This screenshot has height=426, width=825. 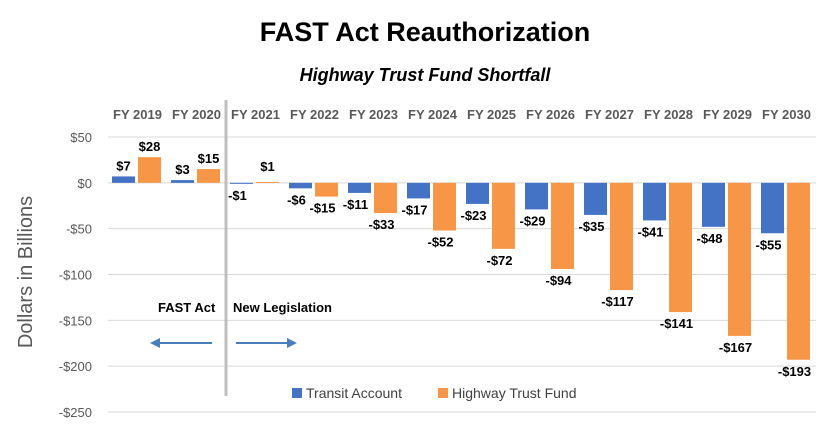 I want to click on data-label: -$15, so click(x=322, y=208).